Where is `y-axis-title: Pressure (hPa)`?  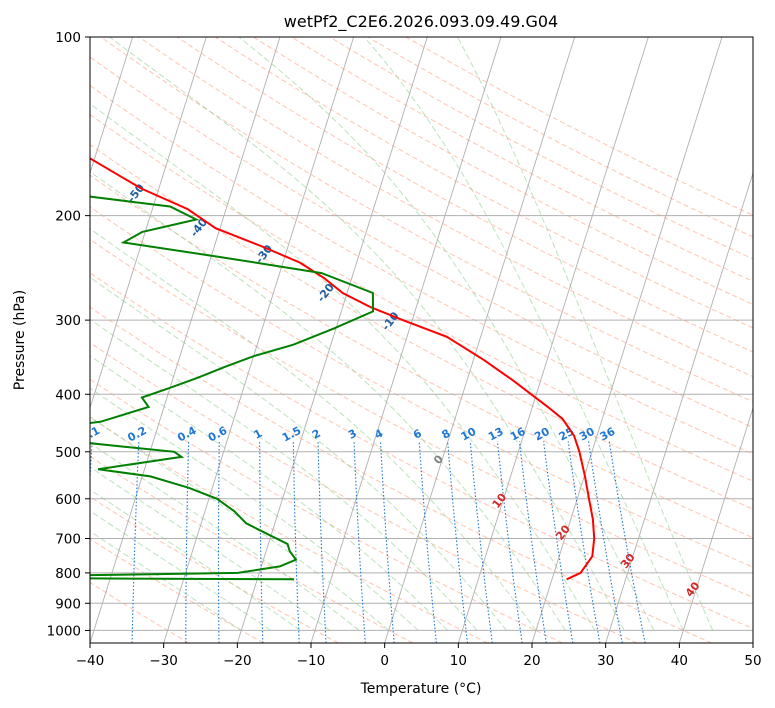
y-axis-title: Pressure (hPa) is located at coordinates (20, 340).